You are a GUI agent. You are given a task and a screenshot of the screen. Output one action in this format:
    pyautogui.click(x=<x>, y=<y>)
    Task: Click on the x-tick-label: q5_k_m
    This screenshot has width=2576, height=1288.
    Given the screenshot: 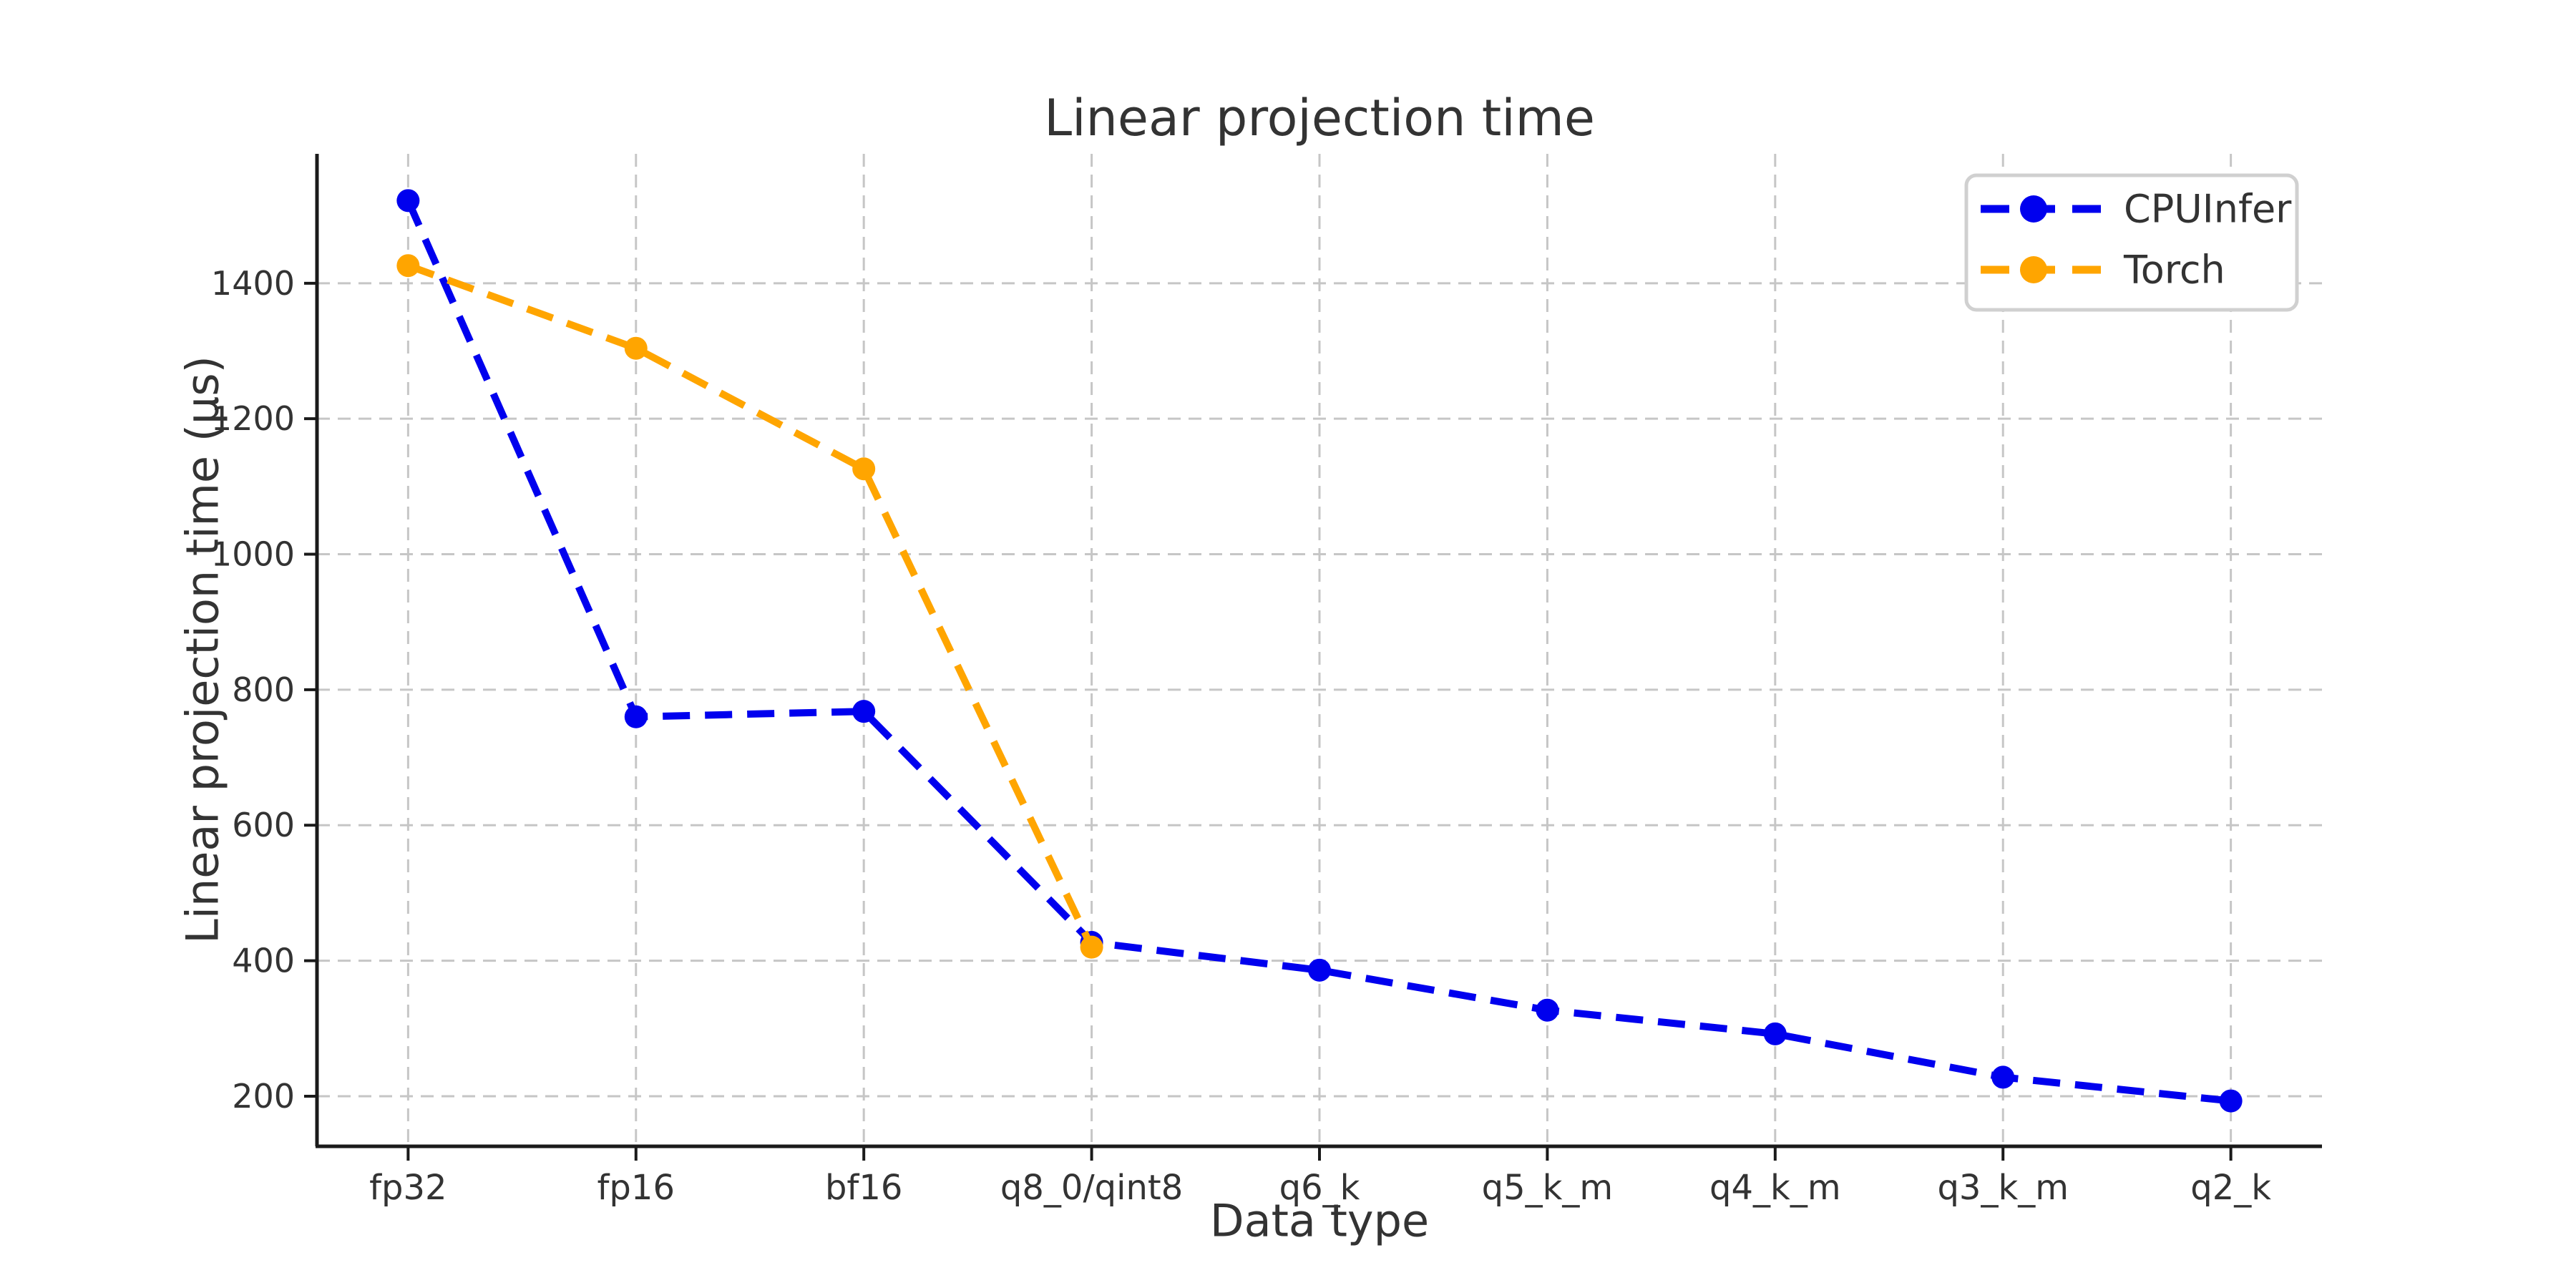 What is the action you would take?
    pyautogui.click(x=1548, y=1188)
    